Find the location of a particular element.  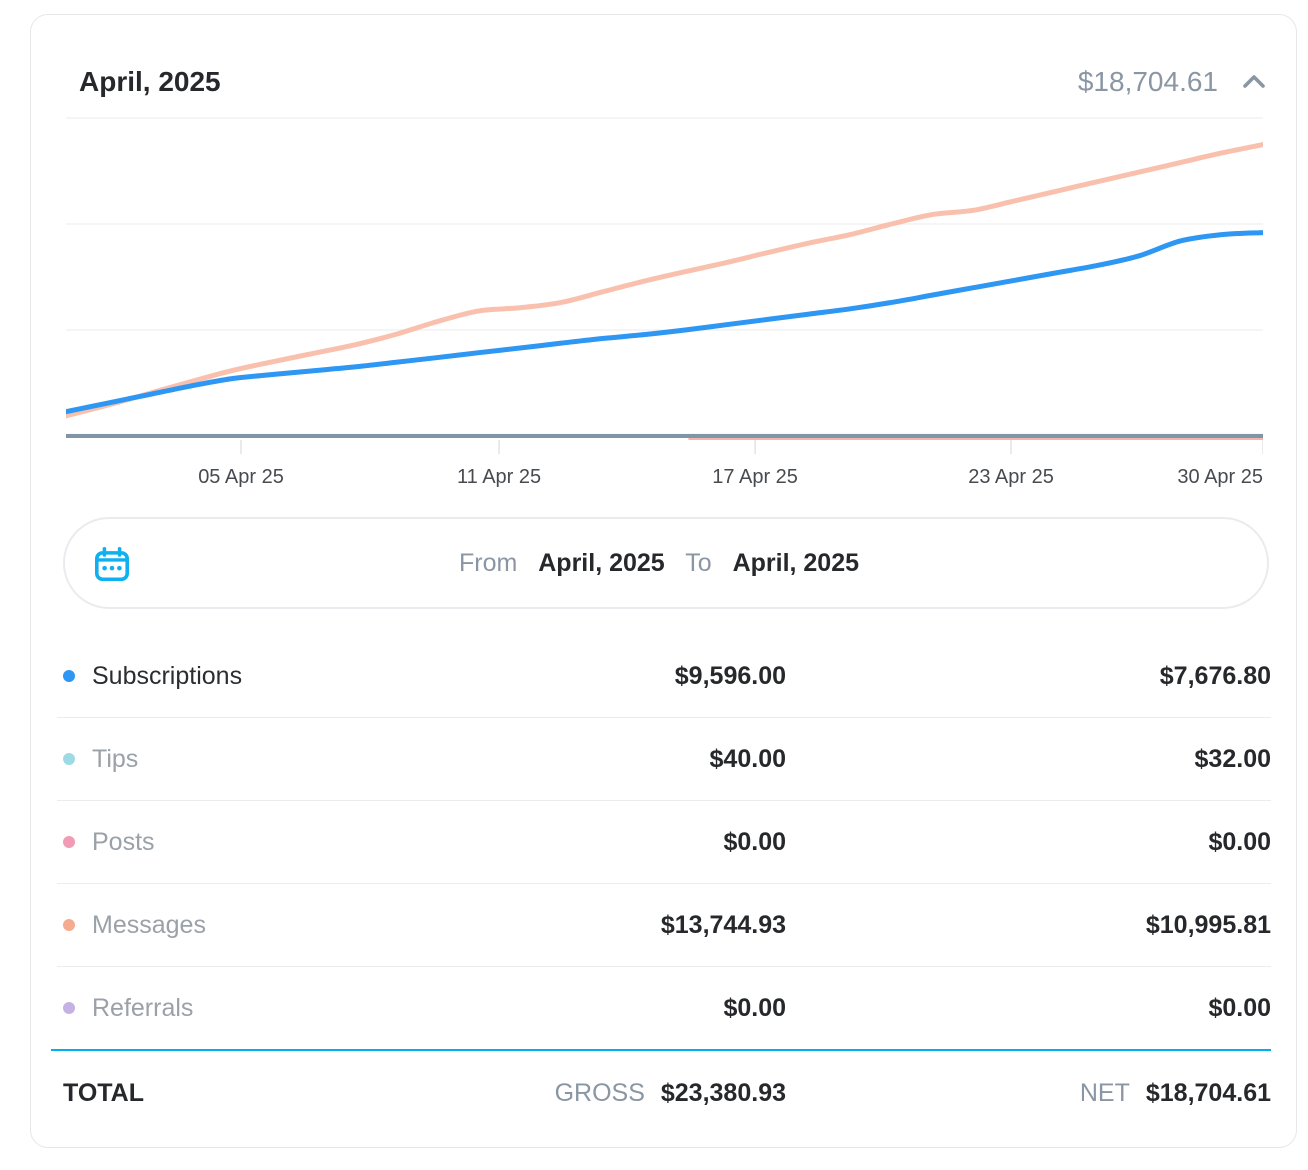

row-net-value: $7,676.80 is located at coordinates (1215, 675).